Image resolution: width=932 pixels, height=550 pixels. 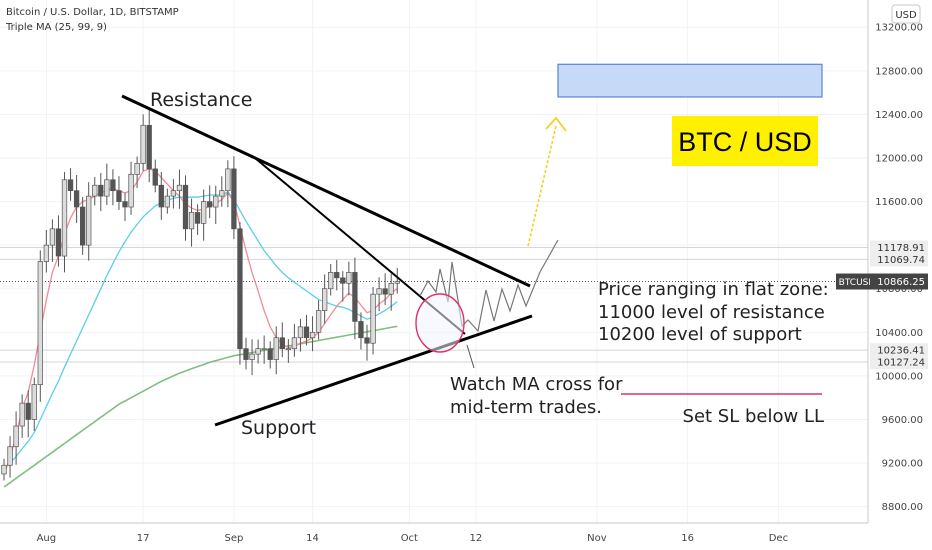 I want to click on title-box-text: BTC / USD, so click(x=745, y=142).